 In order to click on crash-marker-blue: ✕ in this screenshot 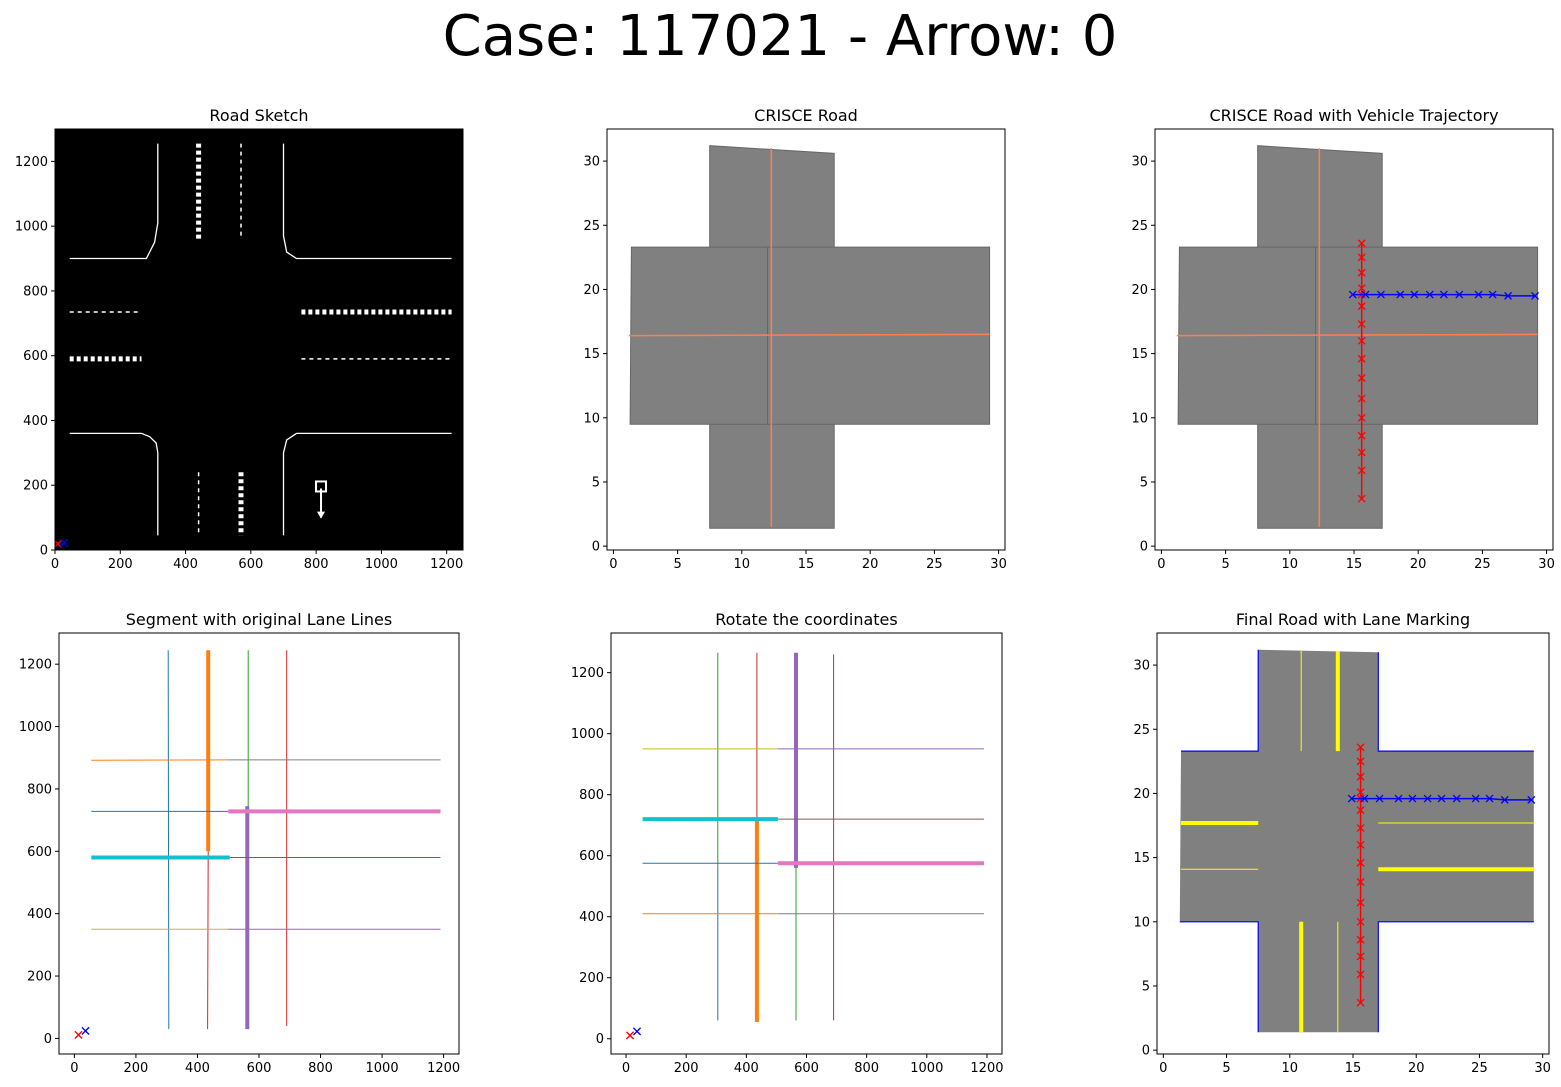, I will do `click(637, 1033)`.